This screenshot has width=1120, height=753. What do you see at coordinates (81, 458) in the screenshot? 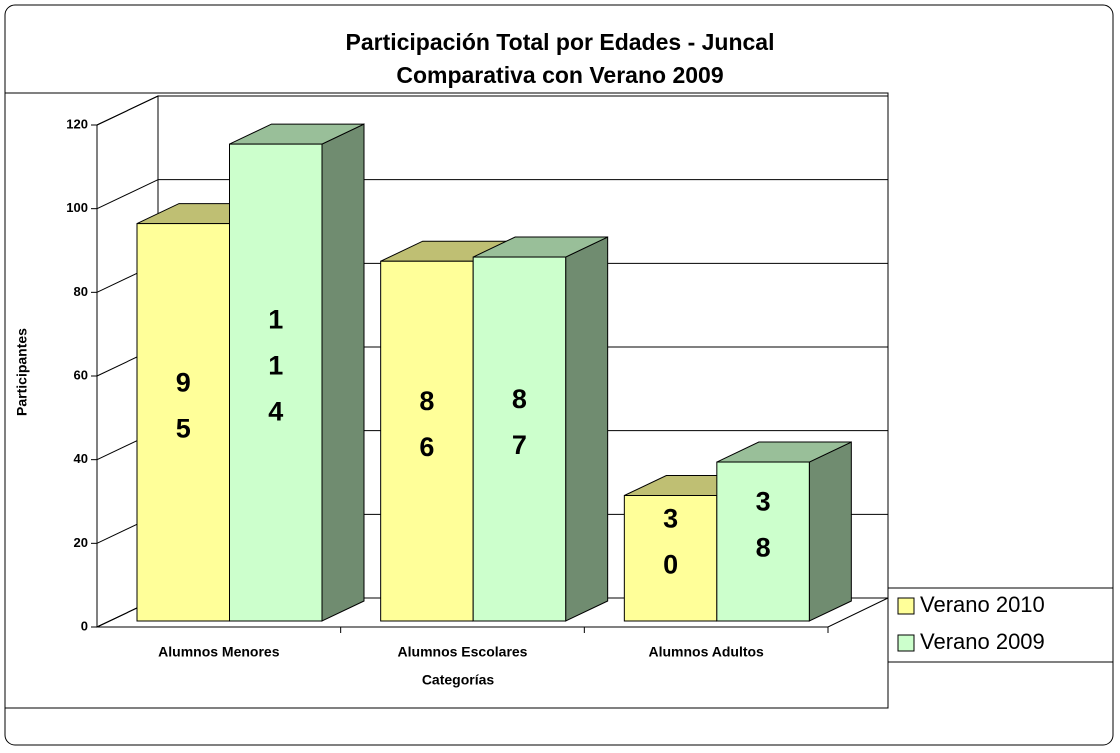
I see `y-tick-label: 40` at bounding box center [81, 458].